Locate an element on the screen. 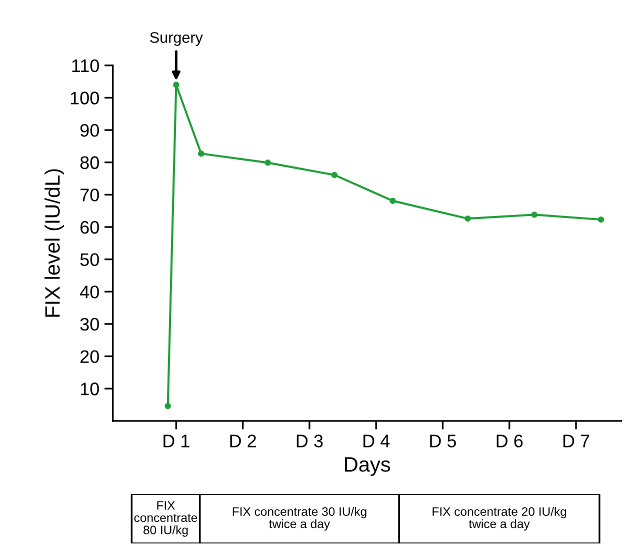  y-tick-label: 40 is located at coordinates (89, 292).